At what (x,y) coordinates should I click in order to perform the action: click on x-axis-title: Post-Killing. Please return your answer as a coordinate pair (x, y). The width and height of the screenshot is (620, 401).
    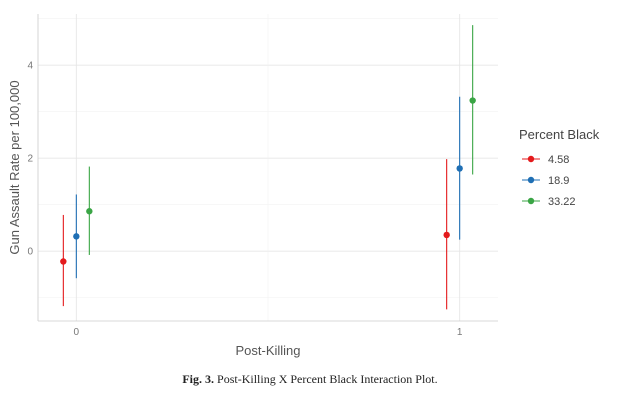
    Looking at the image, I should click on (267, 350).